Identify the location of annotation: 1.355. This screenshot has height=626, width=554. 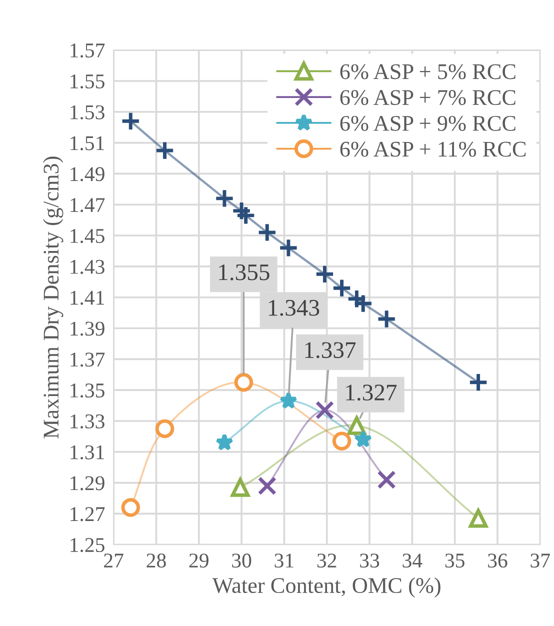
(244, 272).